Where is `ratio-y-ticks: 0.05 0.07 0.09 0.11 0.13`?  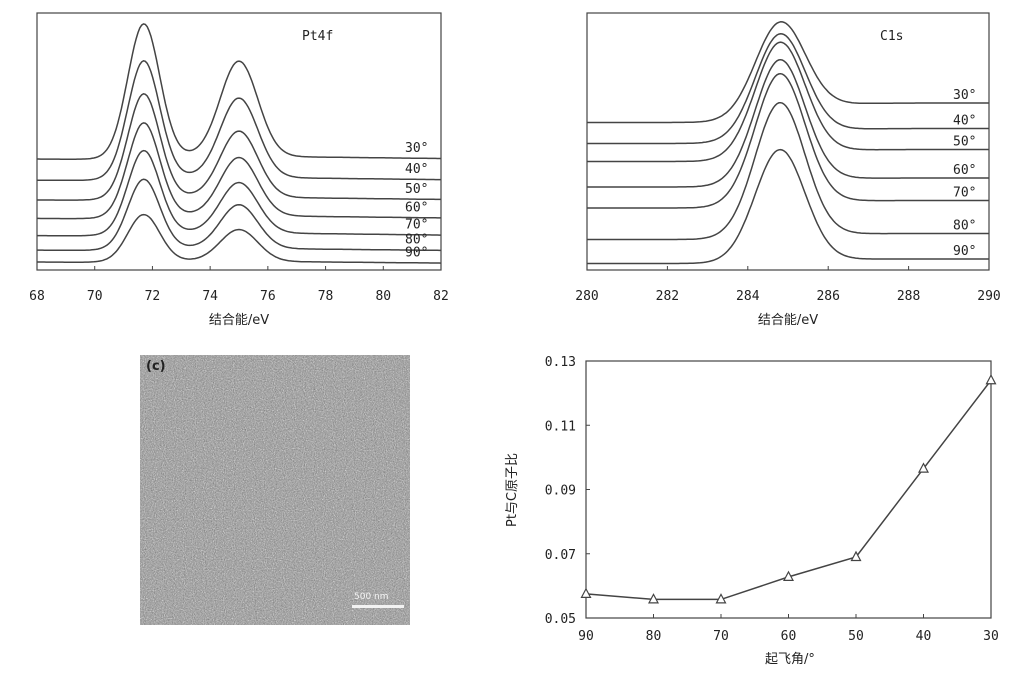
ratio-y-ticks: 0.05 0.07 0.09 0.11 0.13 is located at coordinates (567, 491).